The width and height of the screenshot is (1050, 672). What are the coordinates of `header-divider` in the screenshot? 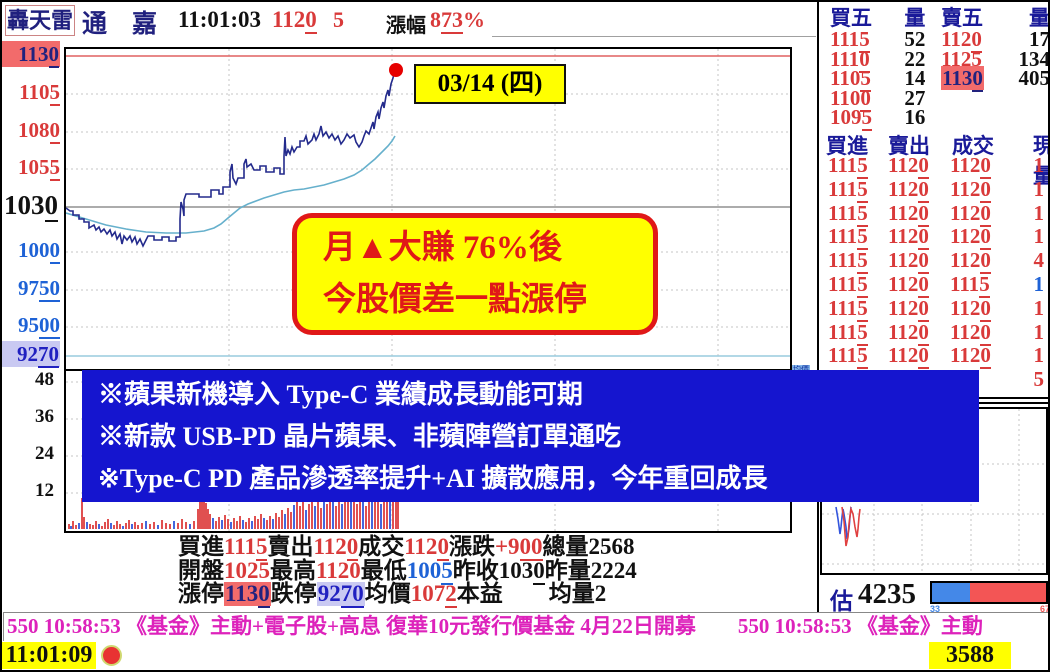 It's located at (654, 36).